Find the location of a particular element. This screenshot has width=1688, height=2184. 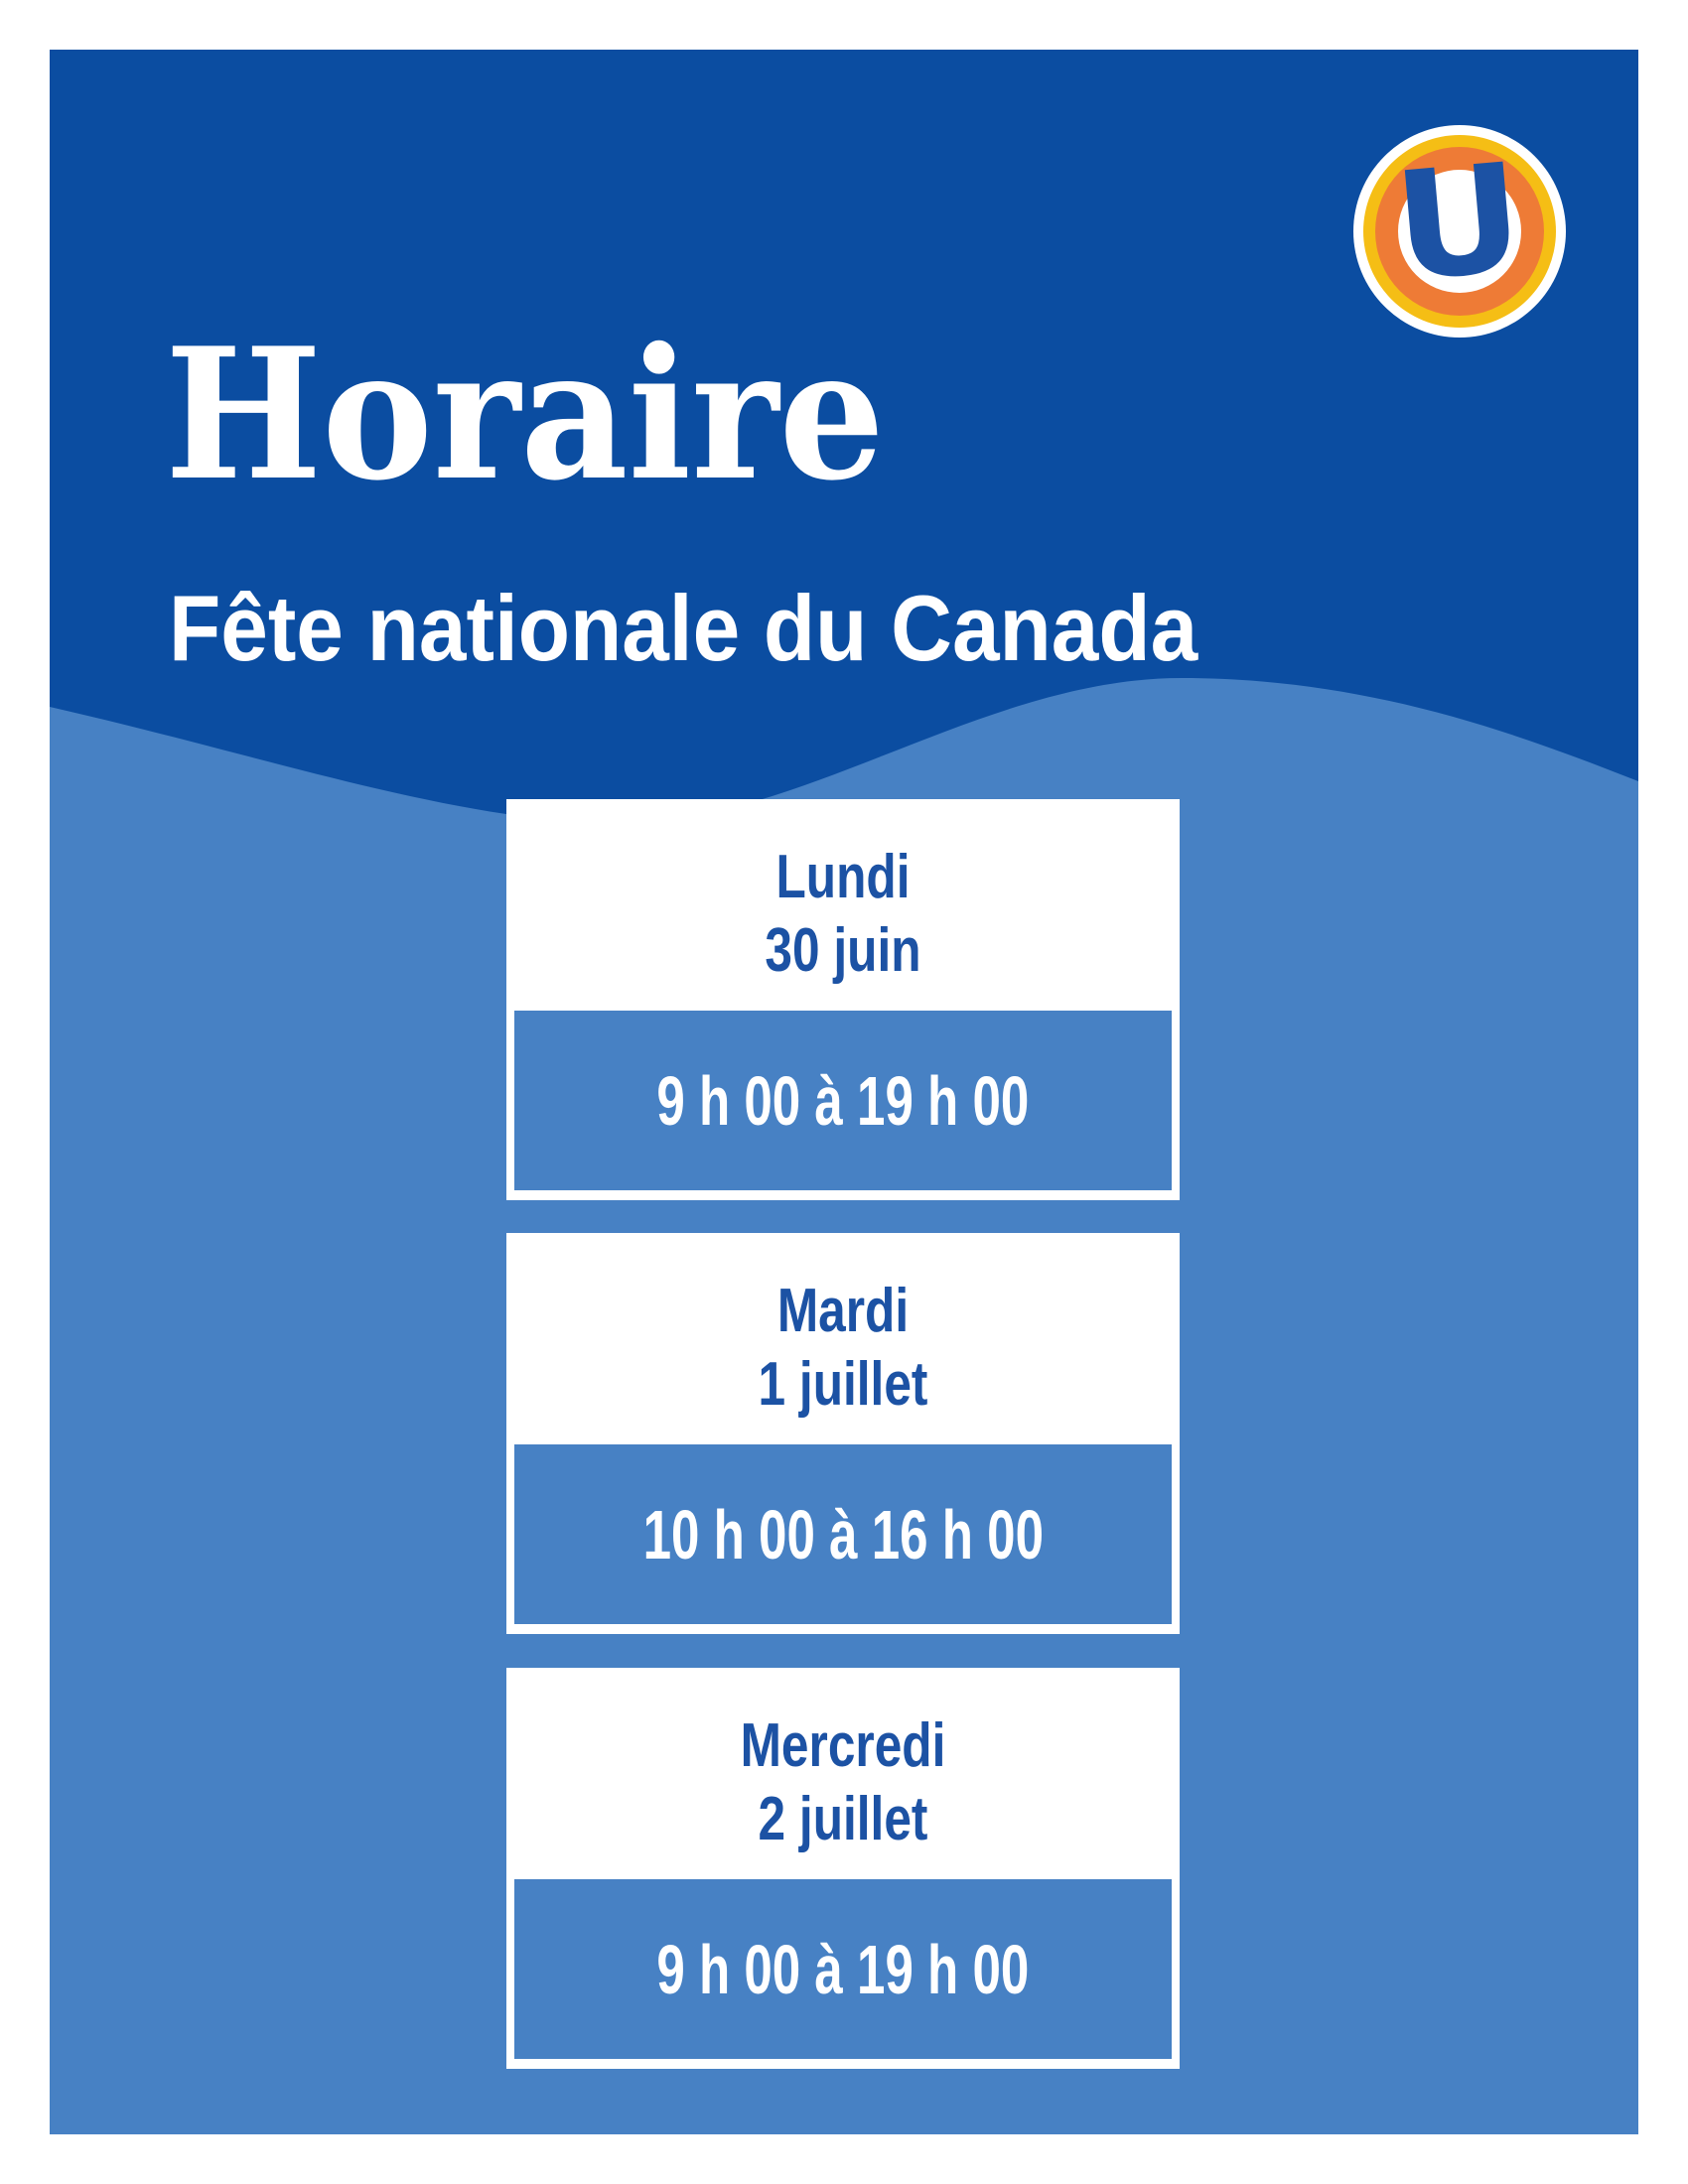

logo-inner-disc: U is located at coordinates (1459, 223).